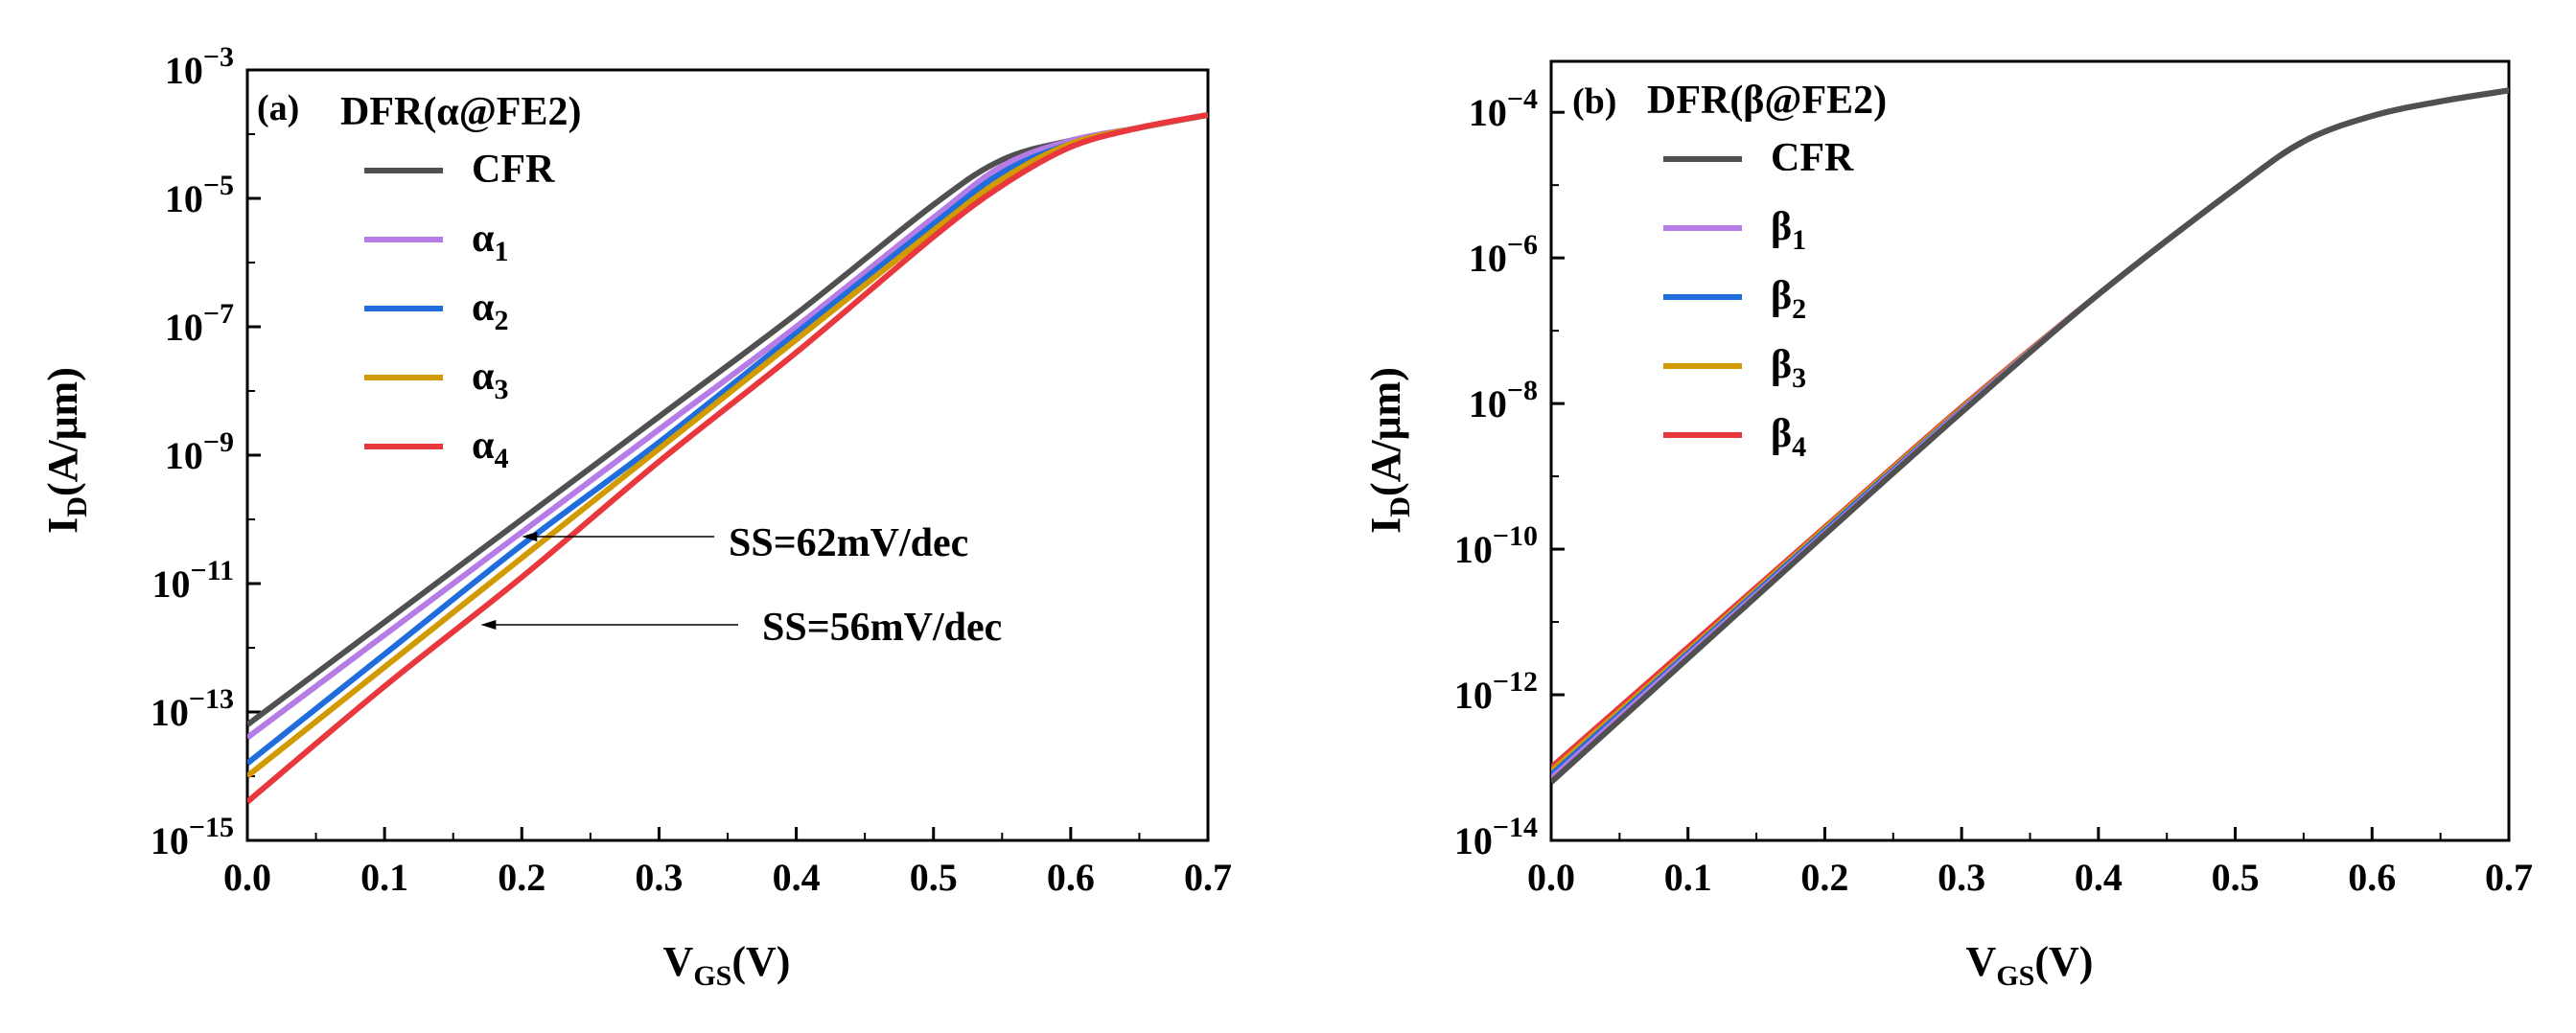 The width and height of the screenshot is (2576, 1033). I want to click on legend-title: DFR(β@FE2), so click(1767, 101).